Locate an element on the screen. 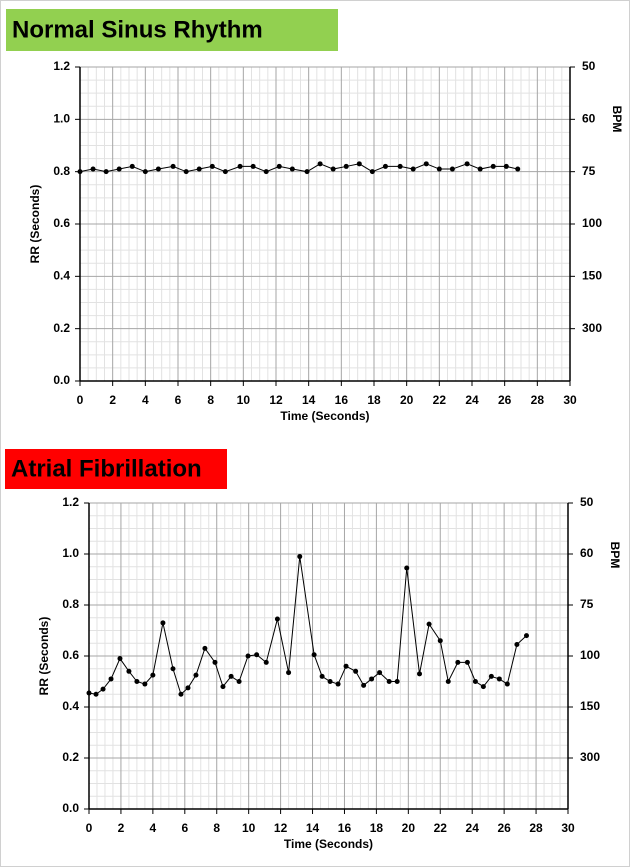 Image resolution: width=630 pixels, height=867 pixels. x-tick-label: 2 is located at coordinates (121, 828).